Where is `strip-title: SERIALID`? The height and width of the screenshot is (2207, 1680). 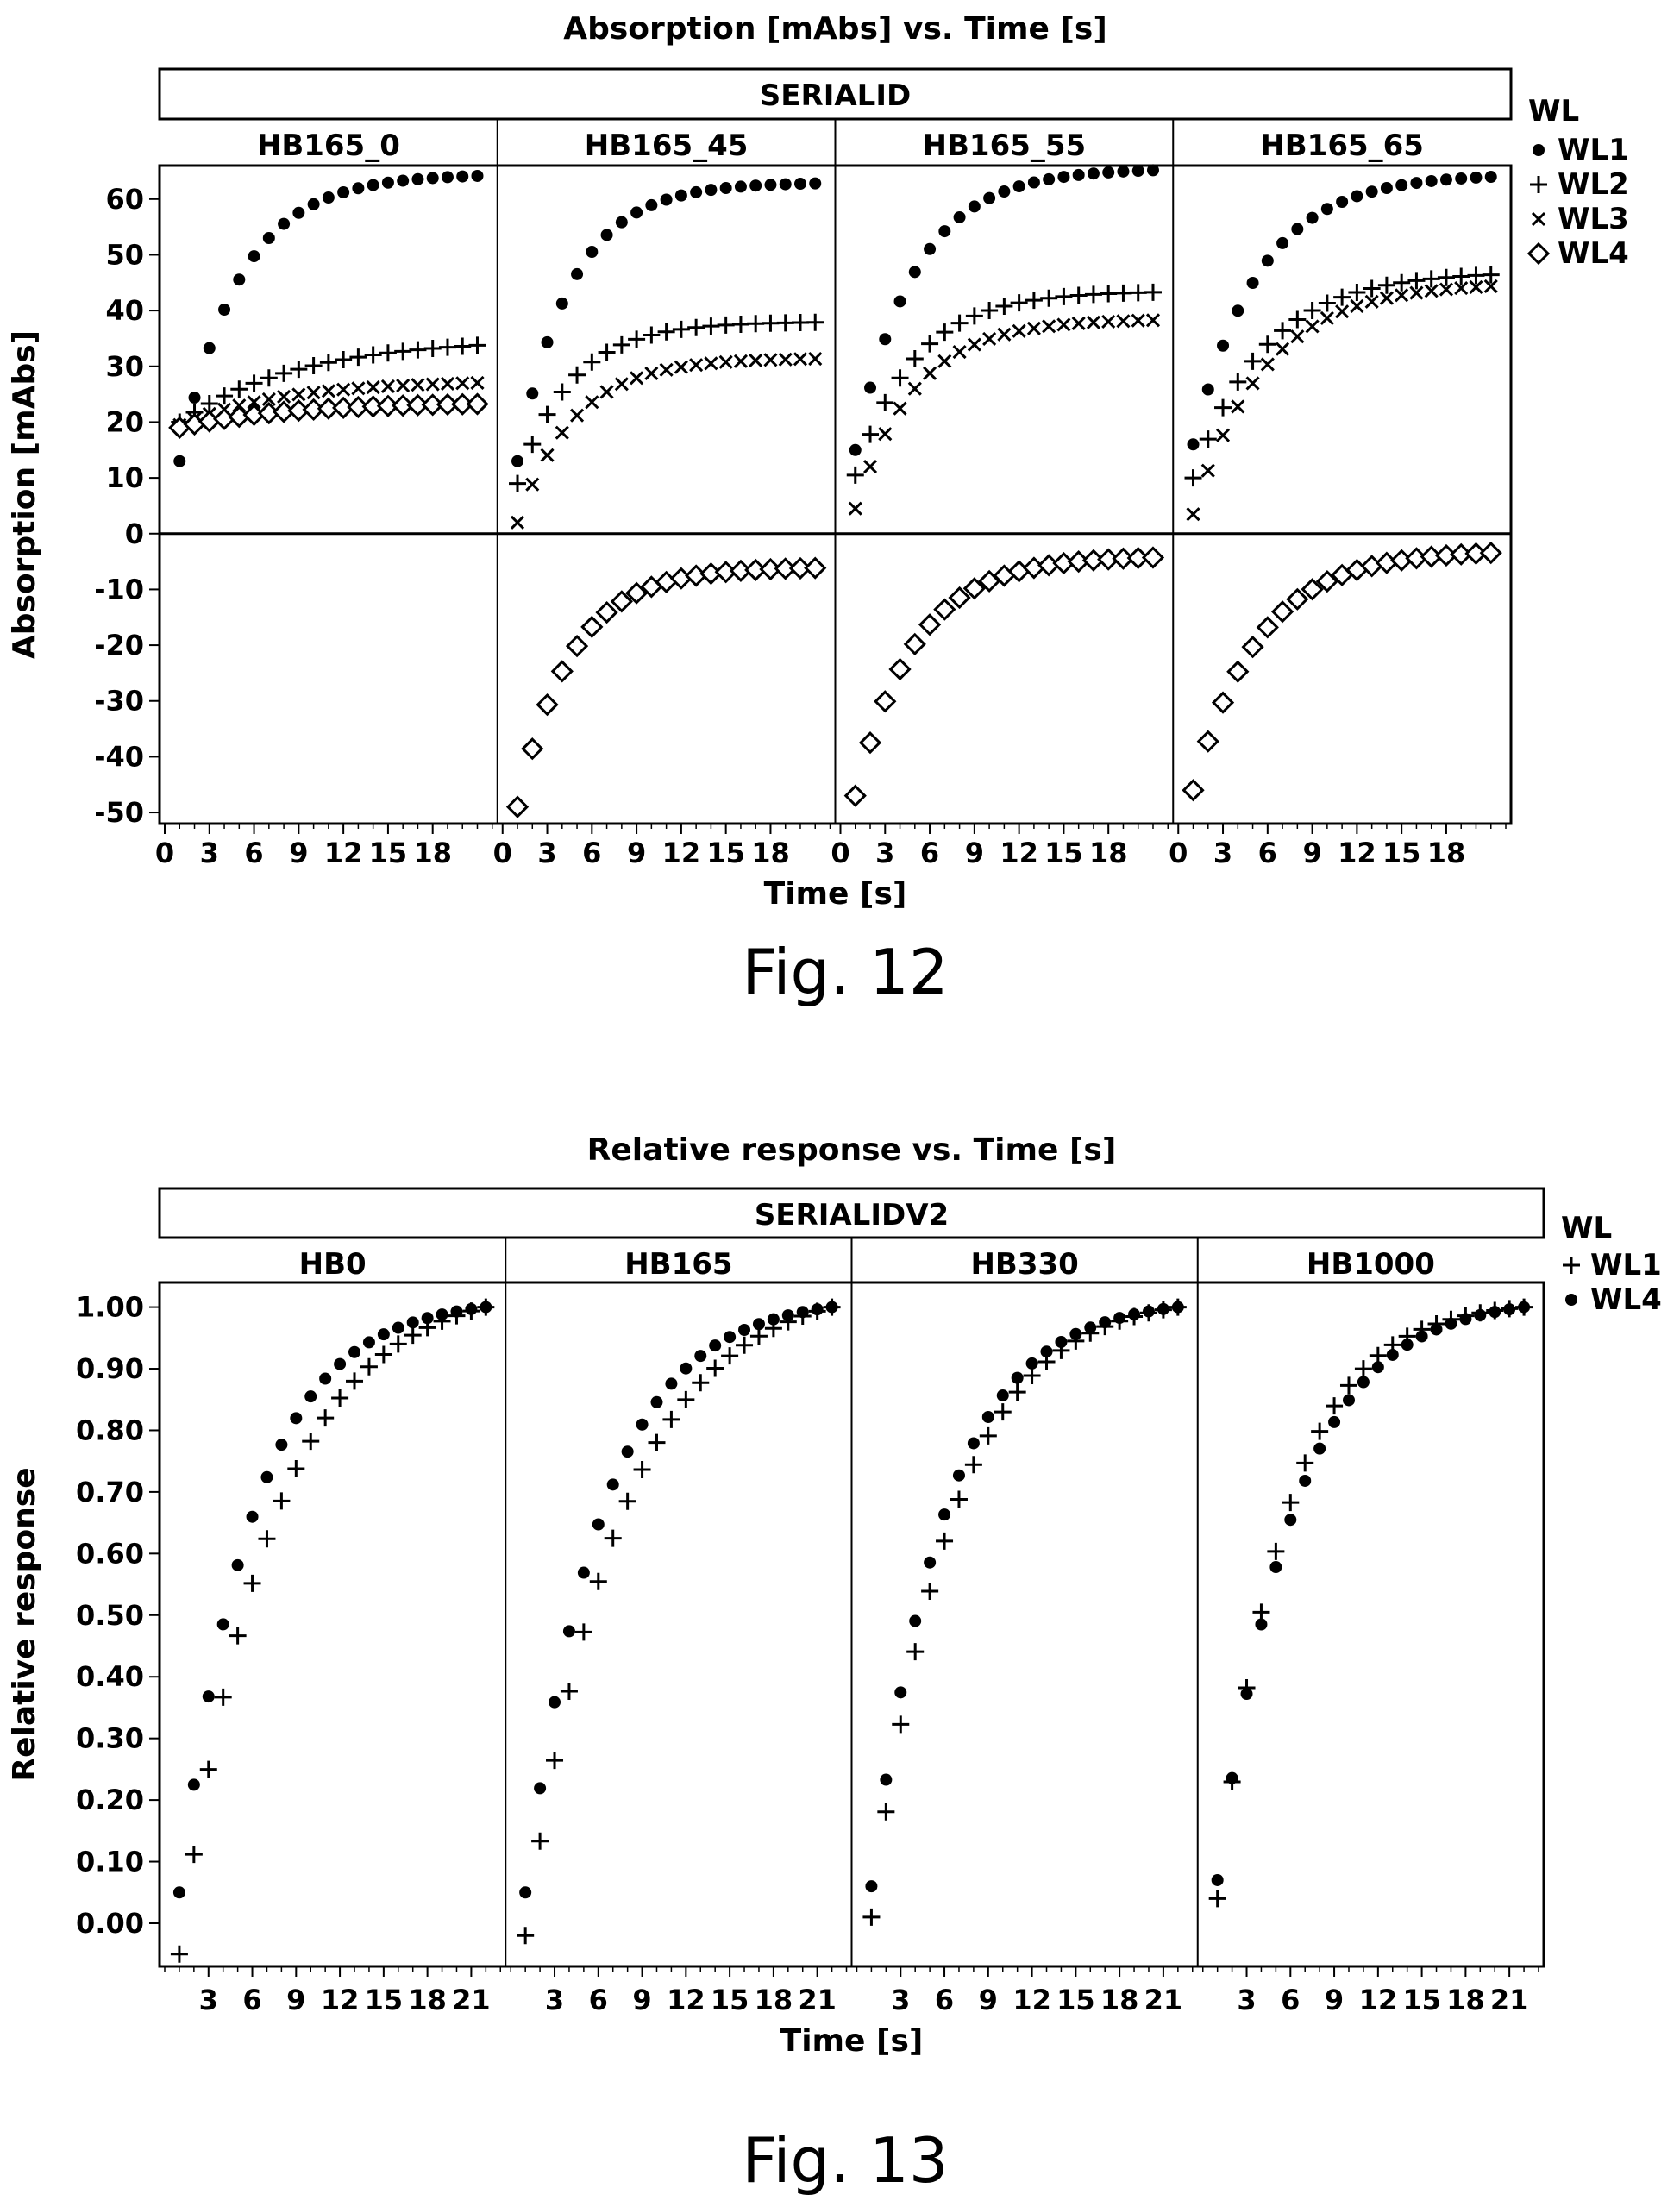 strip-title: SERIALID is located at coordinates (836, 95).